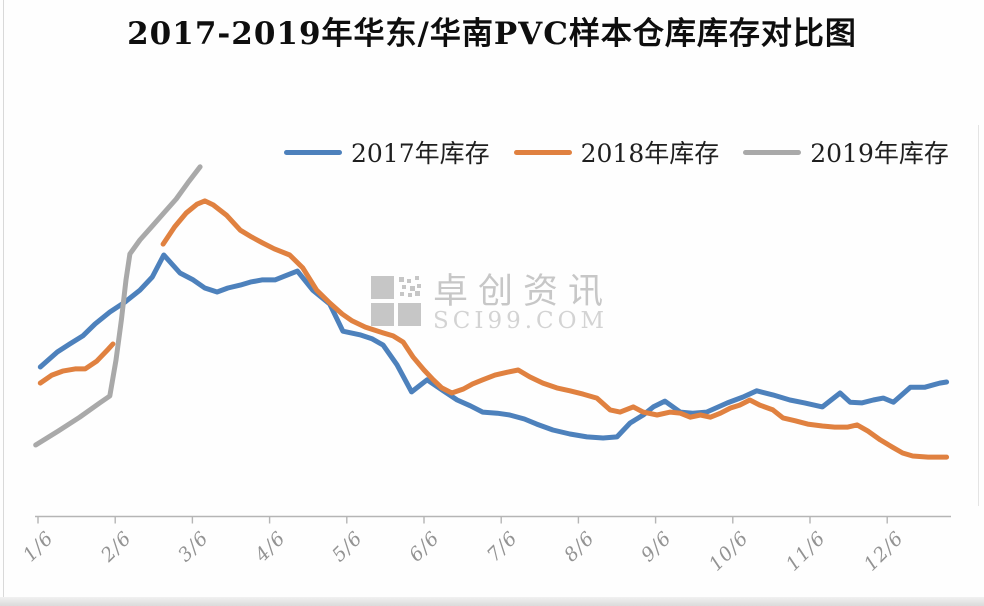  I want to click on legend-item-0: 2017年库存, so click(387, 152).